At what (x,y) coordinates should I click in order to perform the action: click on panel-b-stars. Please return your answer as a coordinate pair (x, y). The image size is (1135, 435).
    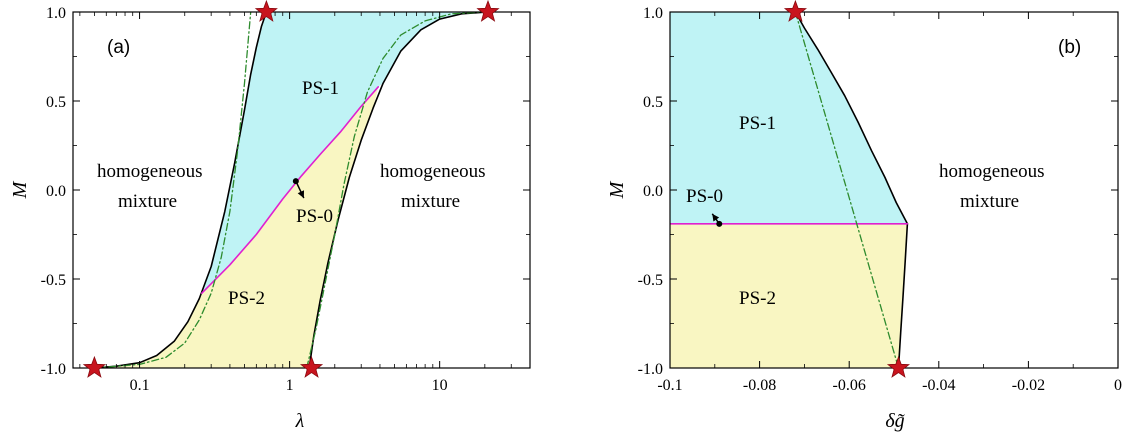
    Looking at the image, I should click on (846, 189).